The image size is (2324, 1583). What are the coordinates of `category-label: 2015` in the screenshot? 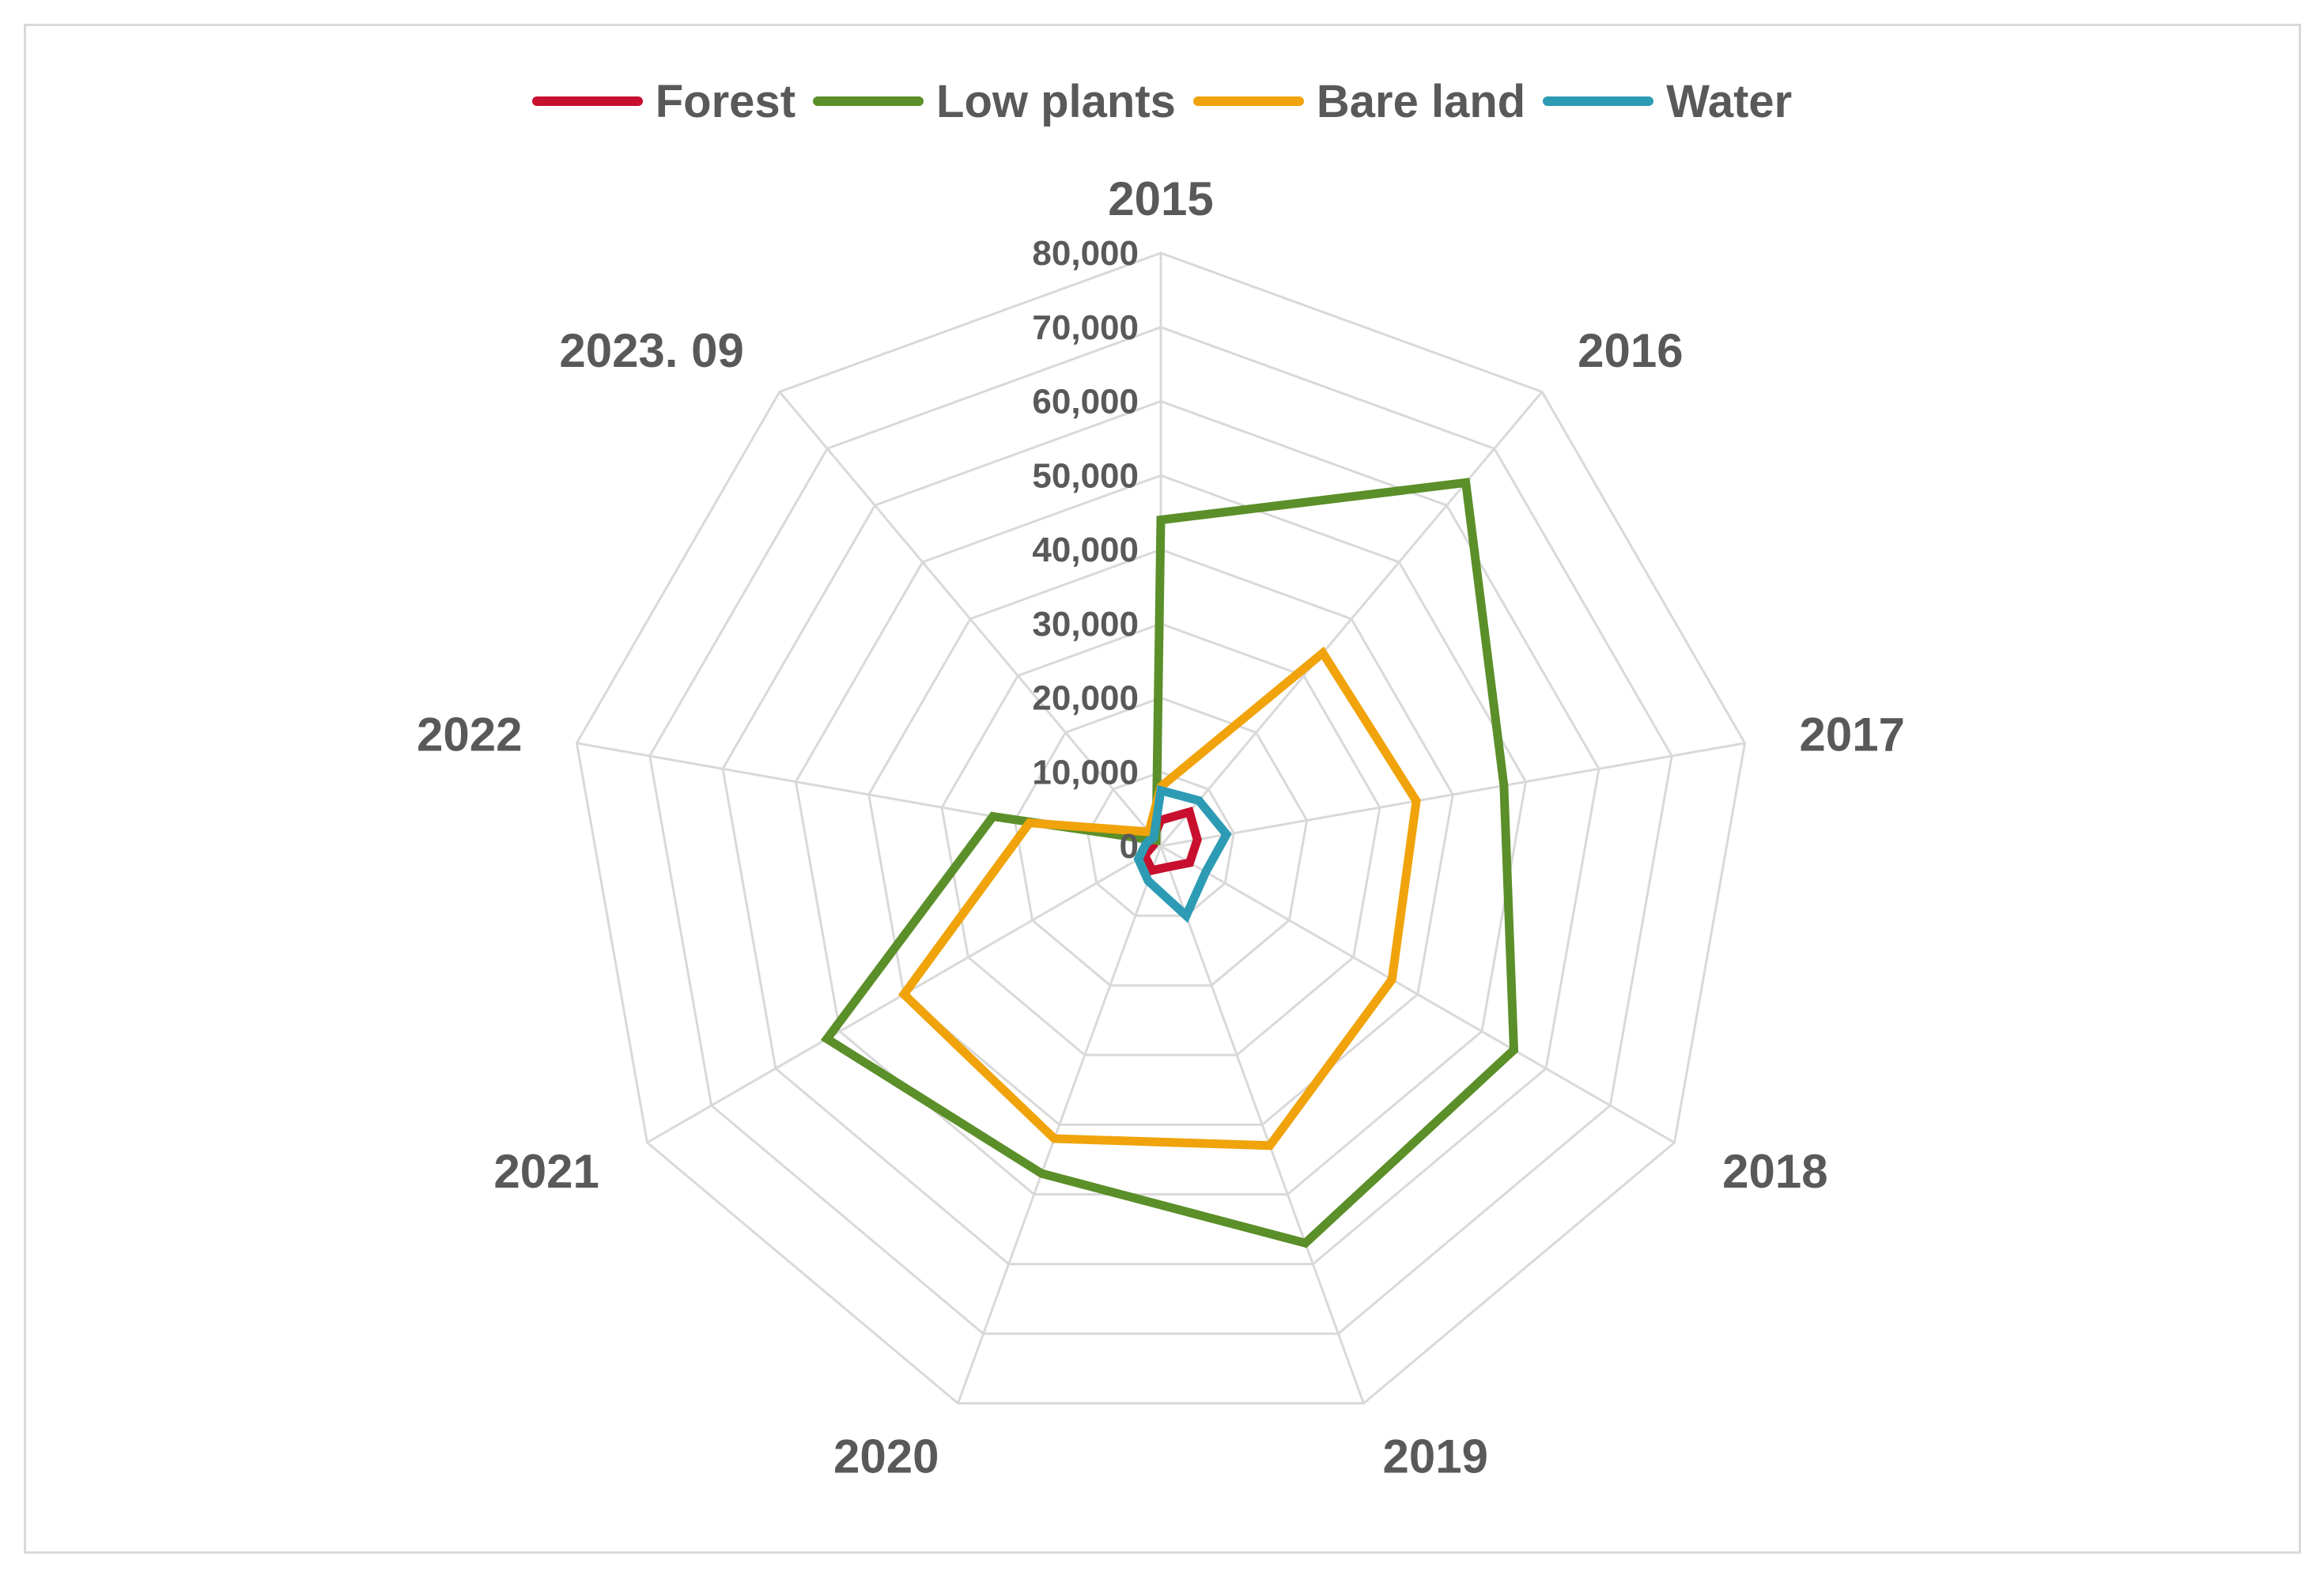 It's located at (1161, 198).